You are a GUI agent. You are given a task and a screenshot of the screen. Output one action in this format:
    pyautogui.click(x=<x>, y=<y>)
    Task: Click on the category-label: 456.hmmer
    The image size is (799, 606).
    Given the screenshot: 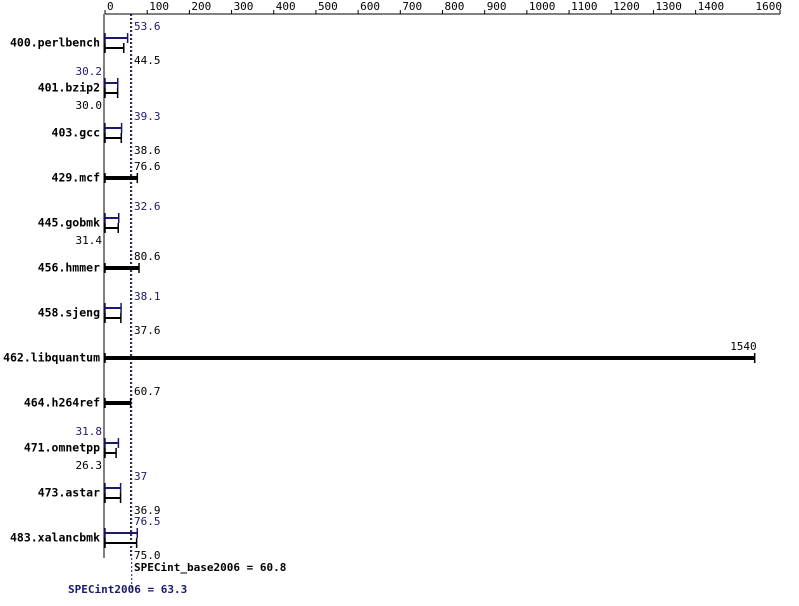 What is the action you would take?
    pyautogui.click(x=69, y=268)
    